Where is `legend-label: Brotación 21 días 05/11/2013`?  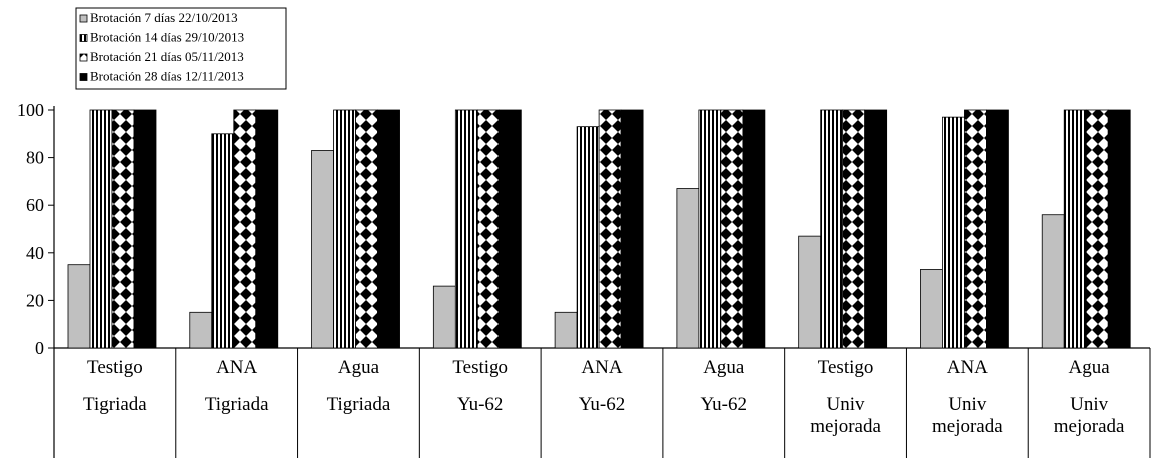
legend-label: Brotación 21 días 05/11/2013 is located at coordinates (167, 56).